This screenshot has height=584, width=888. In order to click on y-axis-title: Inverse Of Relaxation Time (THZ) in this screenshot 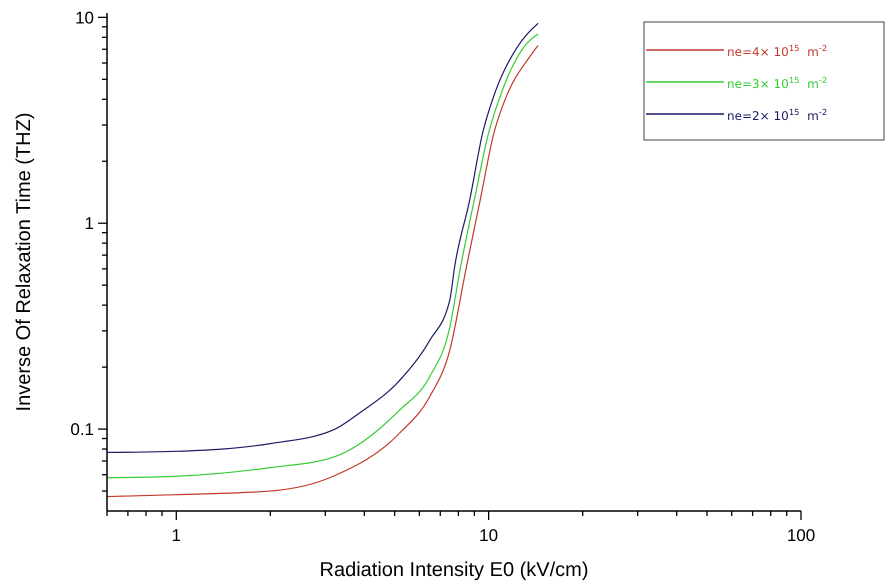, I will do `click(24, 262)`.